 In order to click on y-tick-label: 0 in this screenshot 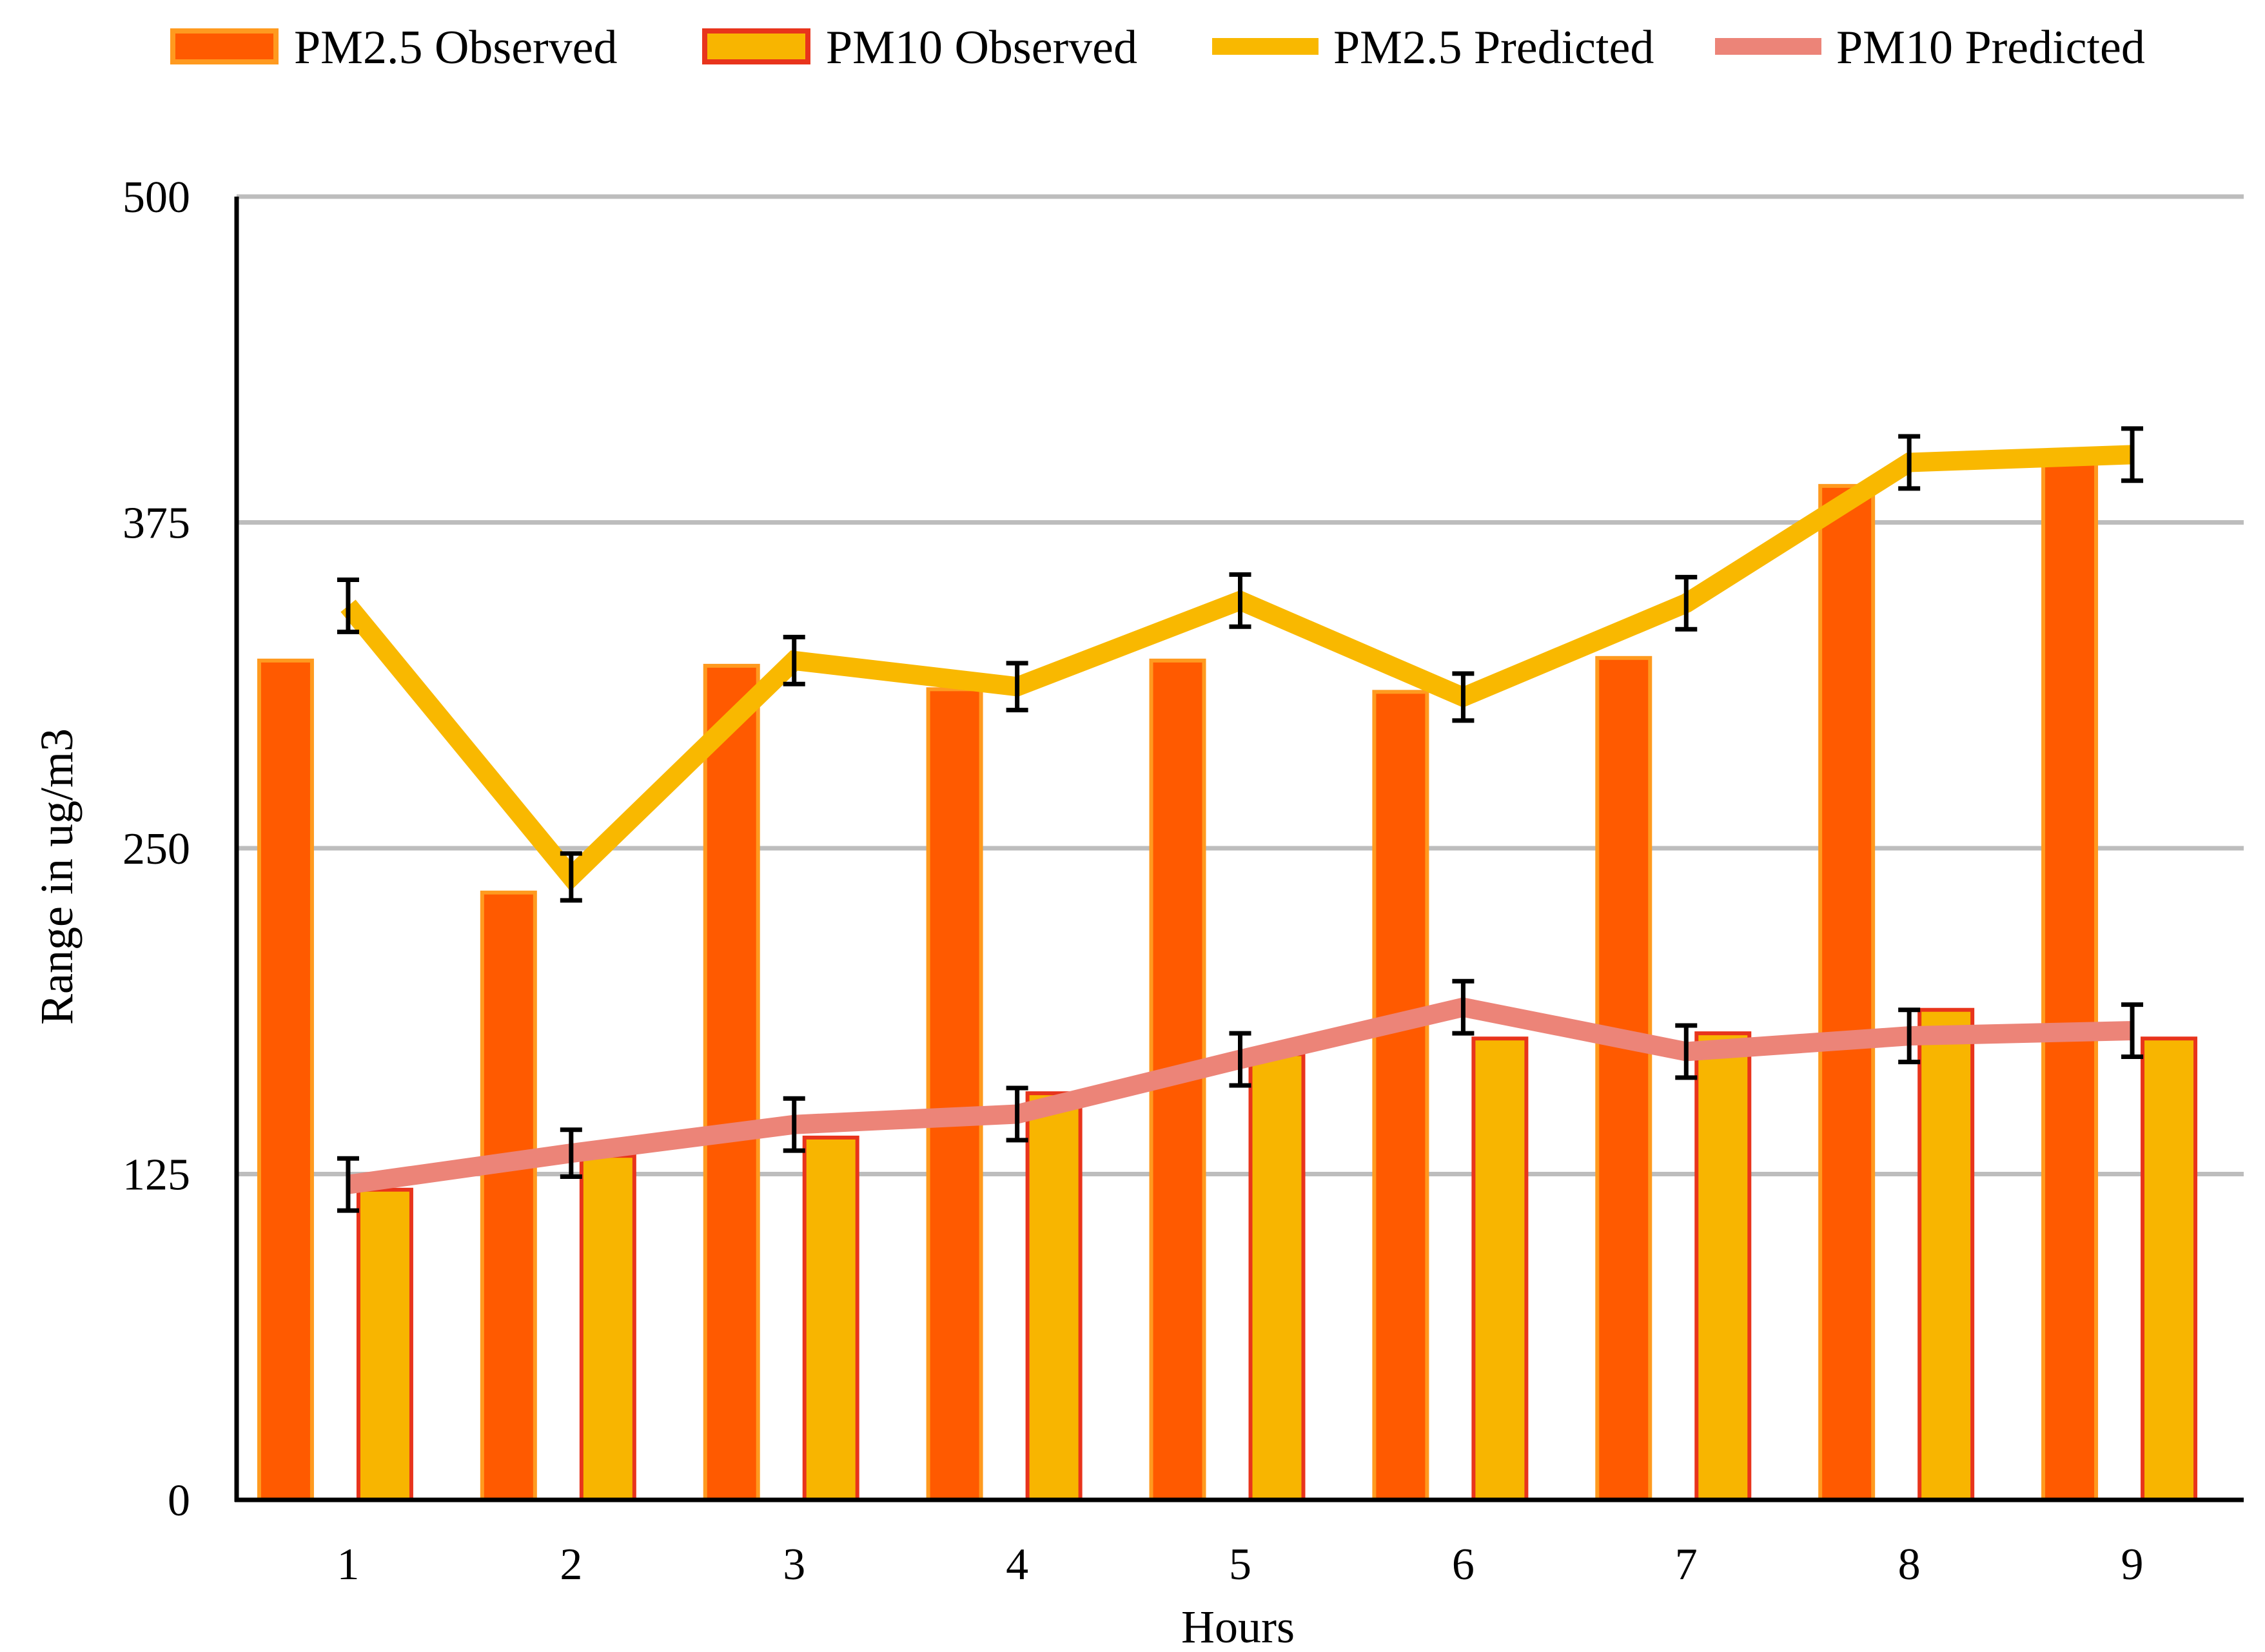, I will do `click(179, 1501)`.